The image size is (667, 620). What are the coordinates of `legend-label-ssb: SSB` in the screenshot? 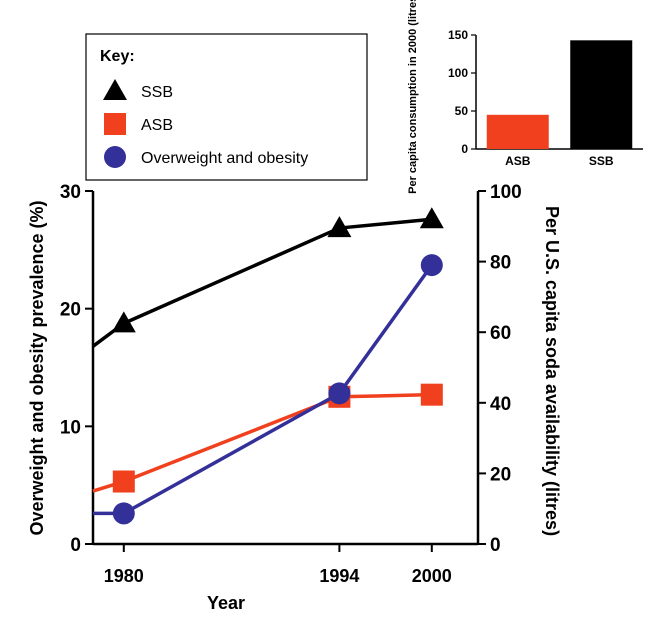 It's located at (157, 92).